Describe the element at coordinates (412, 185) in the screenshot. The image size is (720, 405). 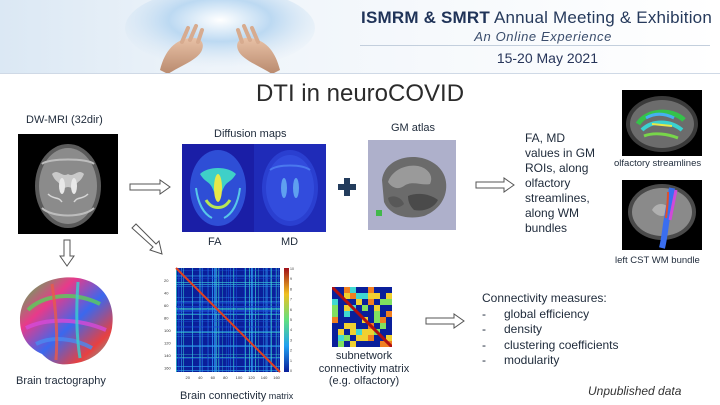
I see `gm-atlas-image` at that location.